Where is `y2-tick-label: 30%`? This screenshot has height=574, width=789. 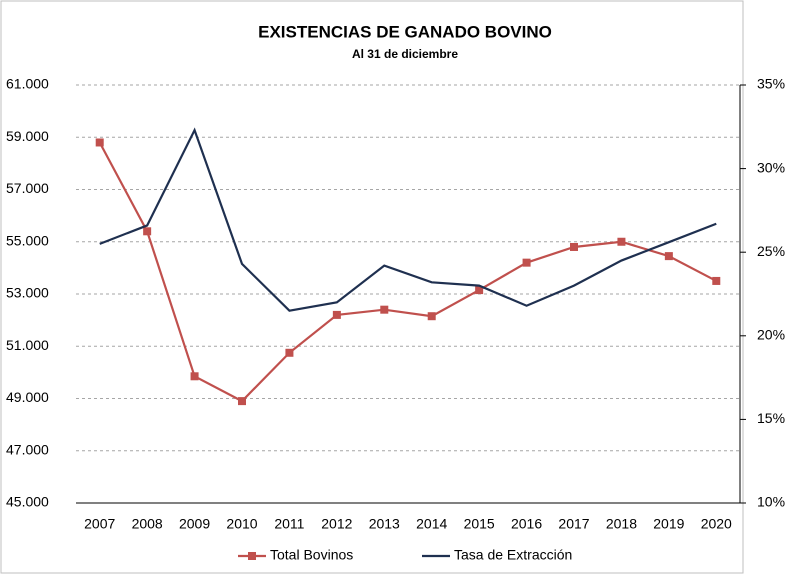 y2-tick-label: 30% is located at coordinates (771, 167).